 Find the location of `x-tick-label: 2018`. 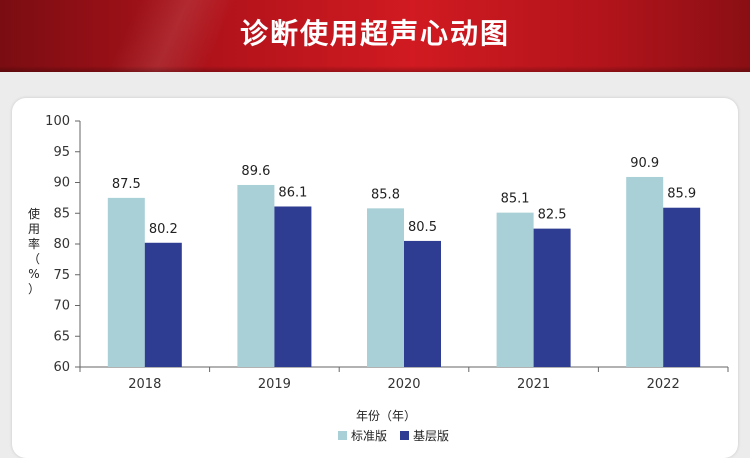

x-tick-label: 2018 is located at coordinates (144, 384).